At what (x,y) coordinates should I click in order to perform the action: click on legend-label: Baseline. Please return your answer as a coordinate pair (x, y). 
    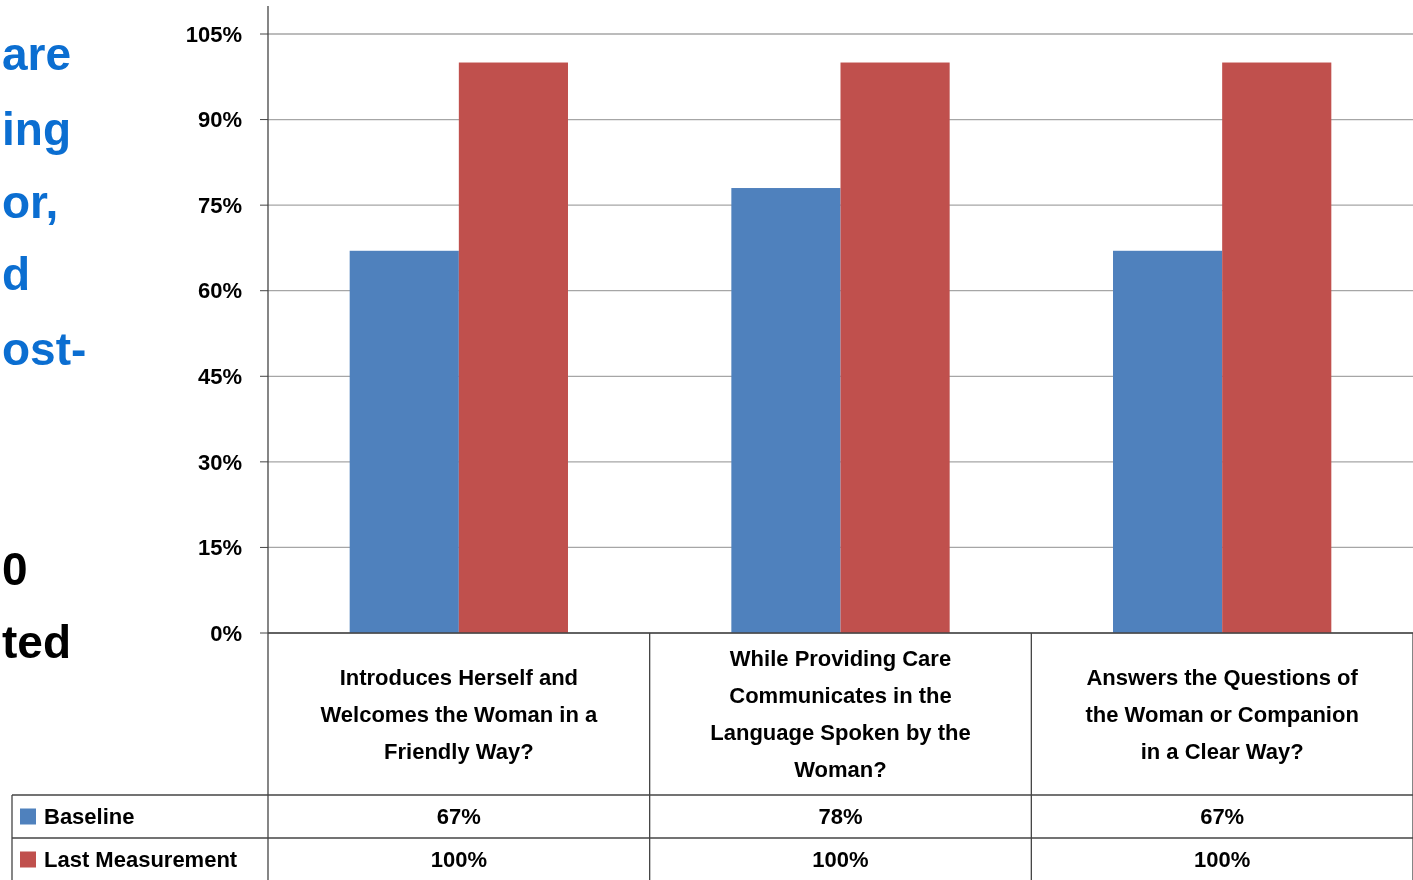
    Looking at the image, I should click on (89, 817).